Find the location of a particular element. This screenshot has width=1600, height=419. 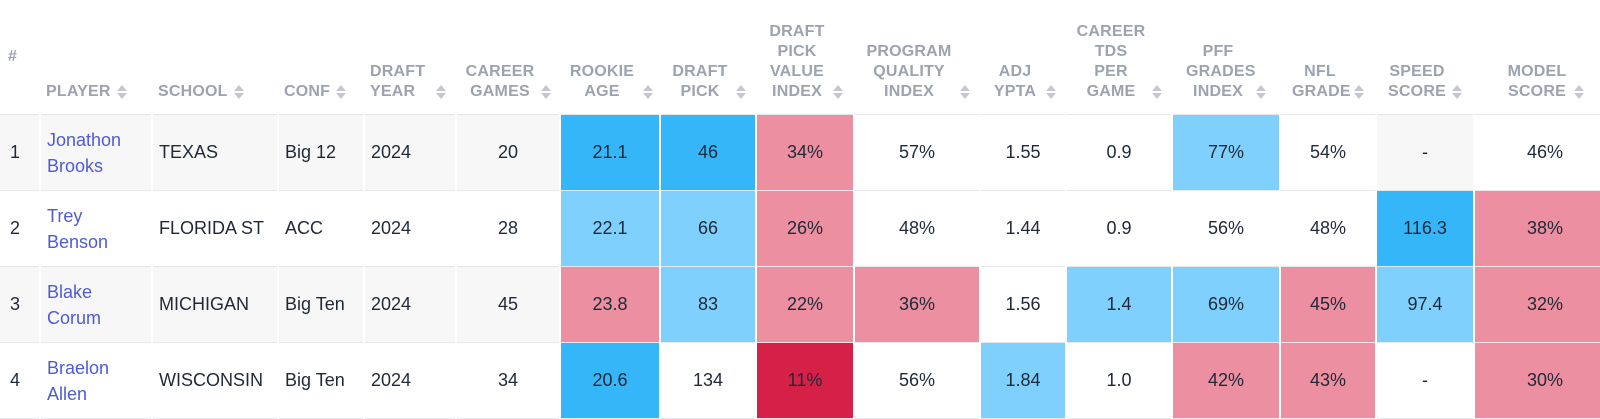

player-link: Blake Corum is located at coordinates (96, 304).